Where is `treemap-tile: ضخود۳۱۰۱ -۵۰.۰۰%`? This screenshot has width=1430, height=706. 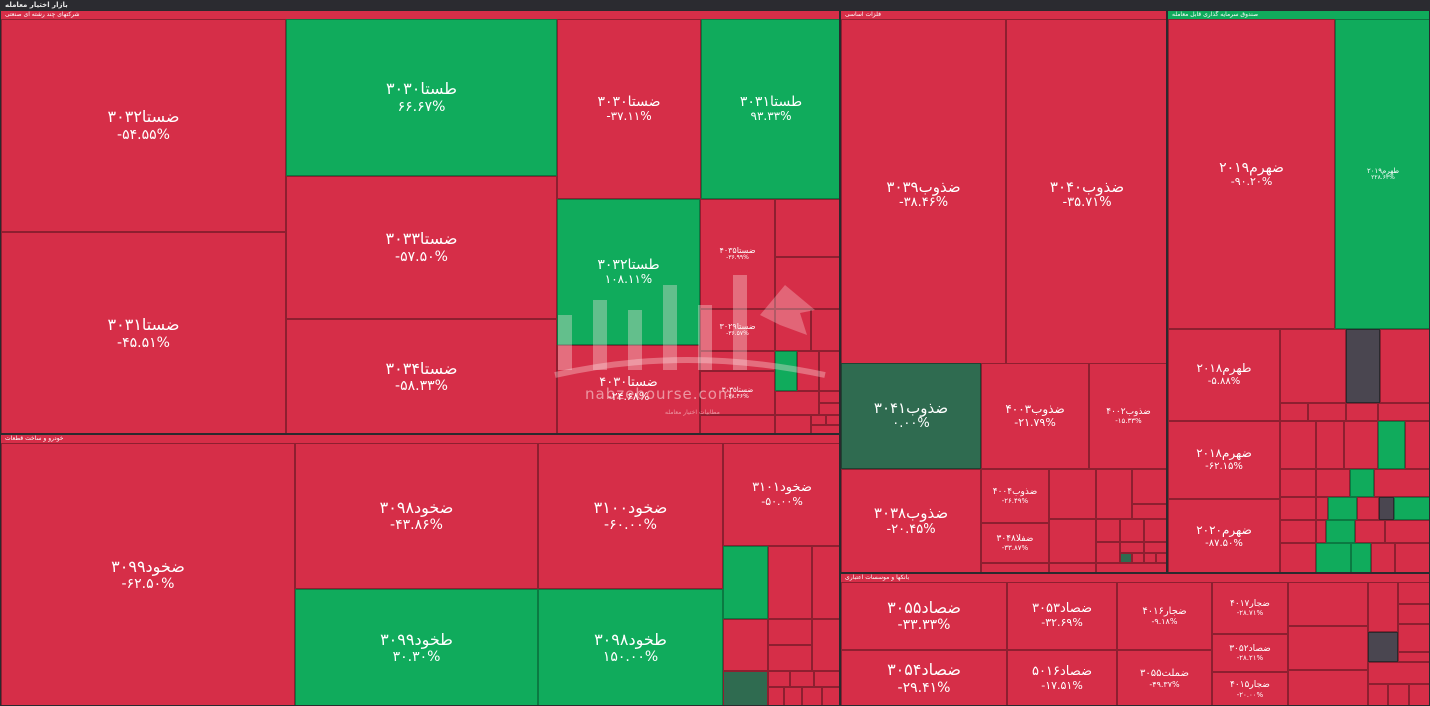 treemap-tile: ضخود۳۱۰۱ -۵۰.۰۰% is located at coordinates (781, 494).